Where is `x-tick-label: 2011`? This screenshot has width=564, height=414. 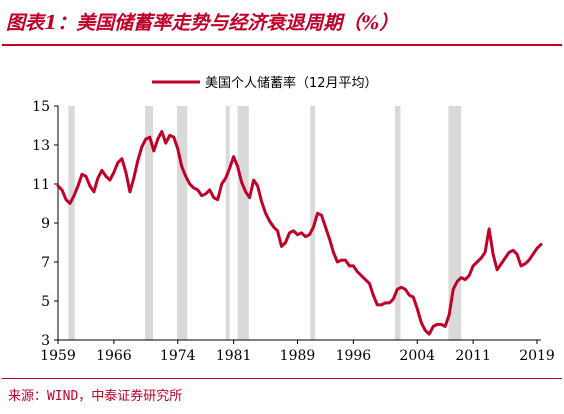 x-tick-label: 2011 is located at coordinates (473, 356).